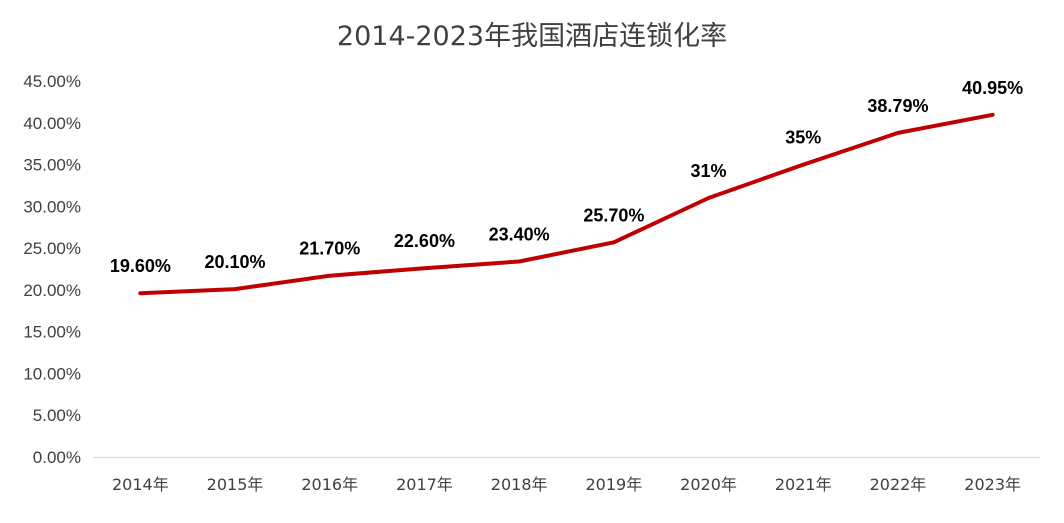  I want to click on data-label: 23.40%, so click(519, 234).